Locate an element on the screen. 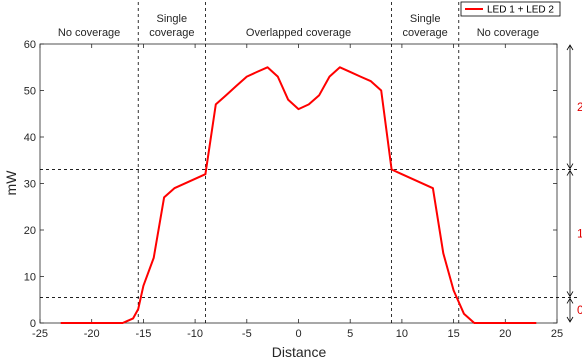 The height and width of the screenshot is (364, 582). y-tick-label: 10 is located at coordinates (30, 278).